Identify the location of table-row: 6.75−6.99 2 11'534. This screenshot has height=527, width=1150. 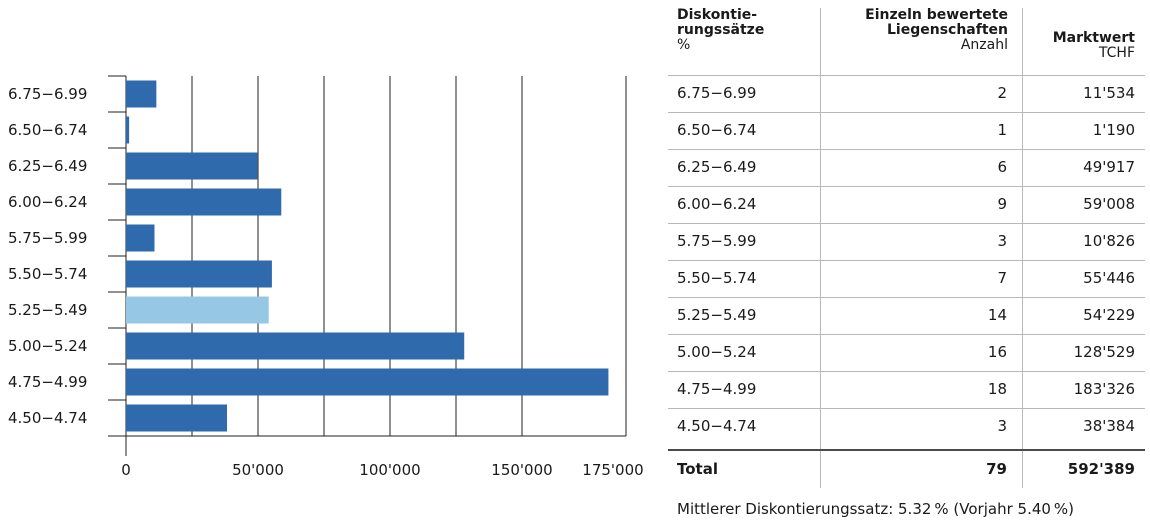
(906, 93).